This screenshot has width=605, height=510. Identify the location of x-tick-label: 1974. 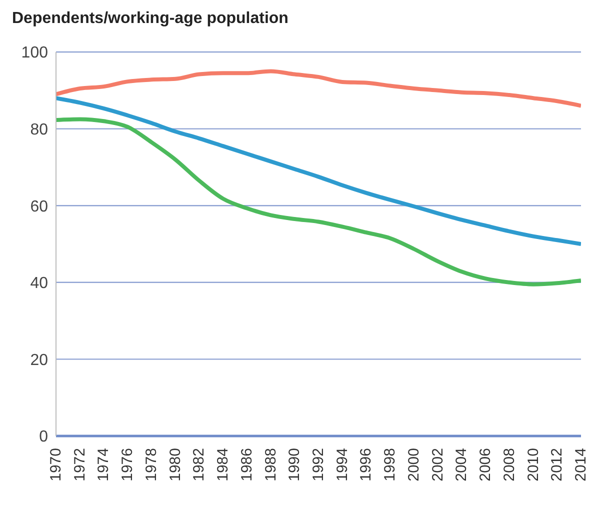
(103, 465).